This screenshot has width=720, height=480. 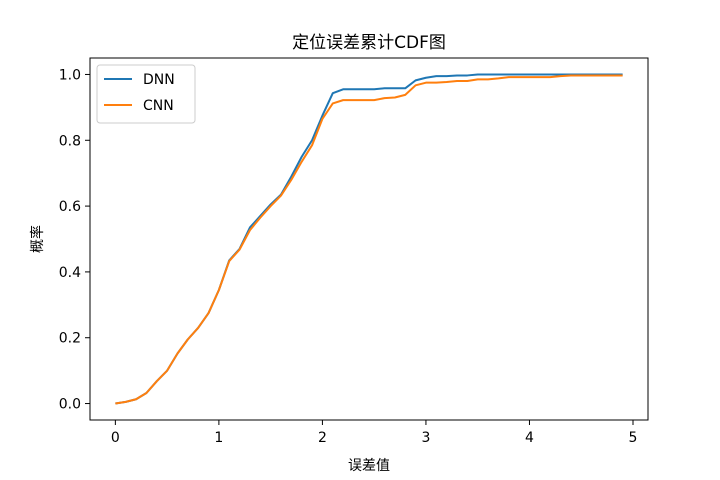 I want to click on chart-legend: DNN CNN, so click(x=146, y=94).